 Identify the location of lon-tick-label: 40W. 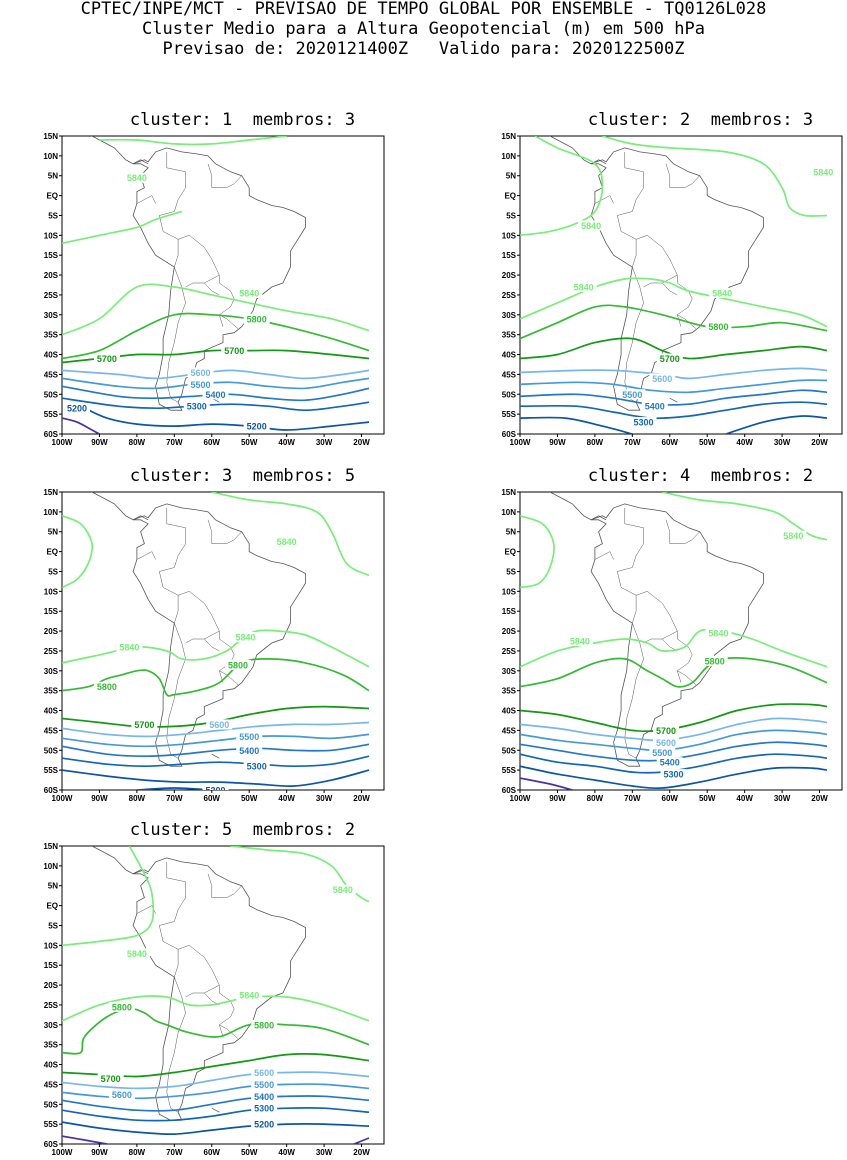
(286, 798).